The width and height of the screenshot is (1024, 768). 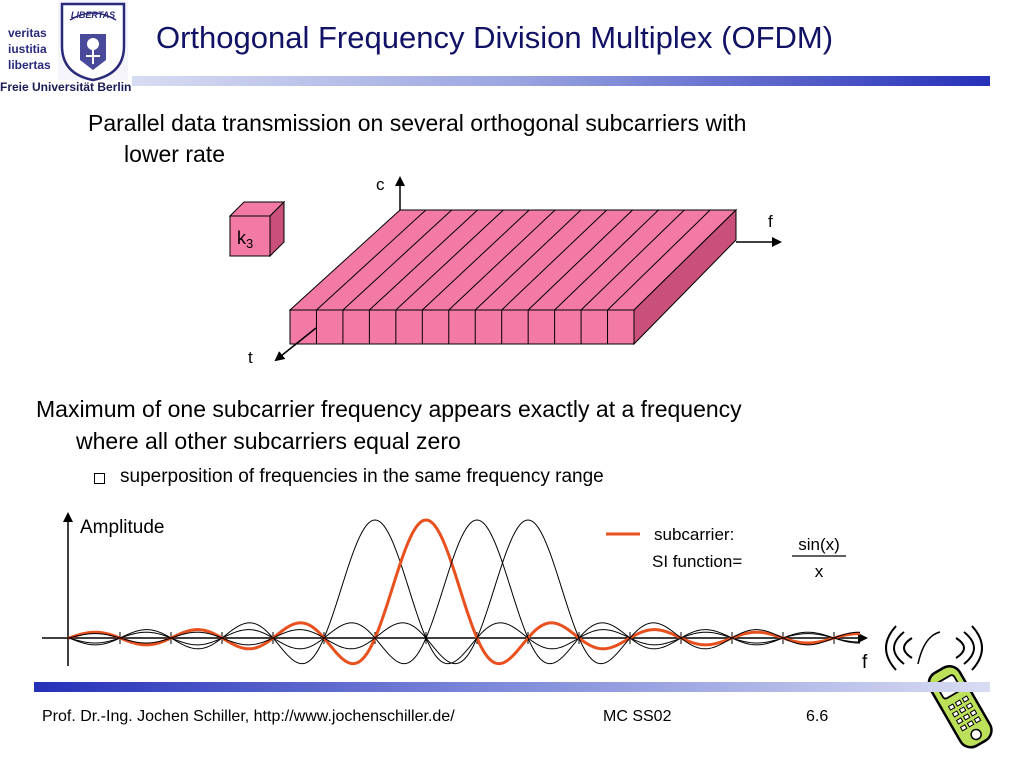 What do you see at coordinates (122, 527) in the screenshot?
I see `amplitude-label: Amplitude` at bounding box center [122, 527].